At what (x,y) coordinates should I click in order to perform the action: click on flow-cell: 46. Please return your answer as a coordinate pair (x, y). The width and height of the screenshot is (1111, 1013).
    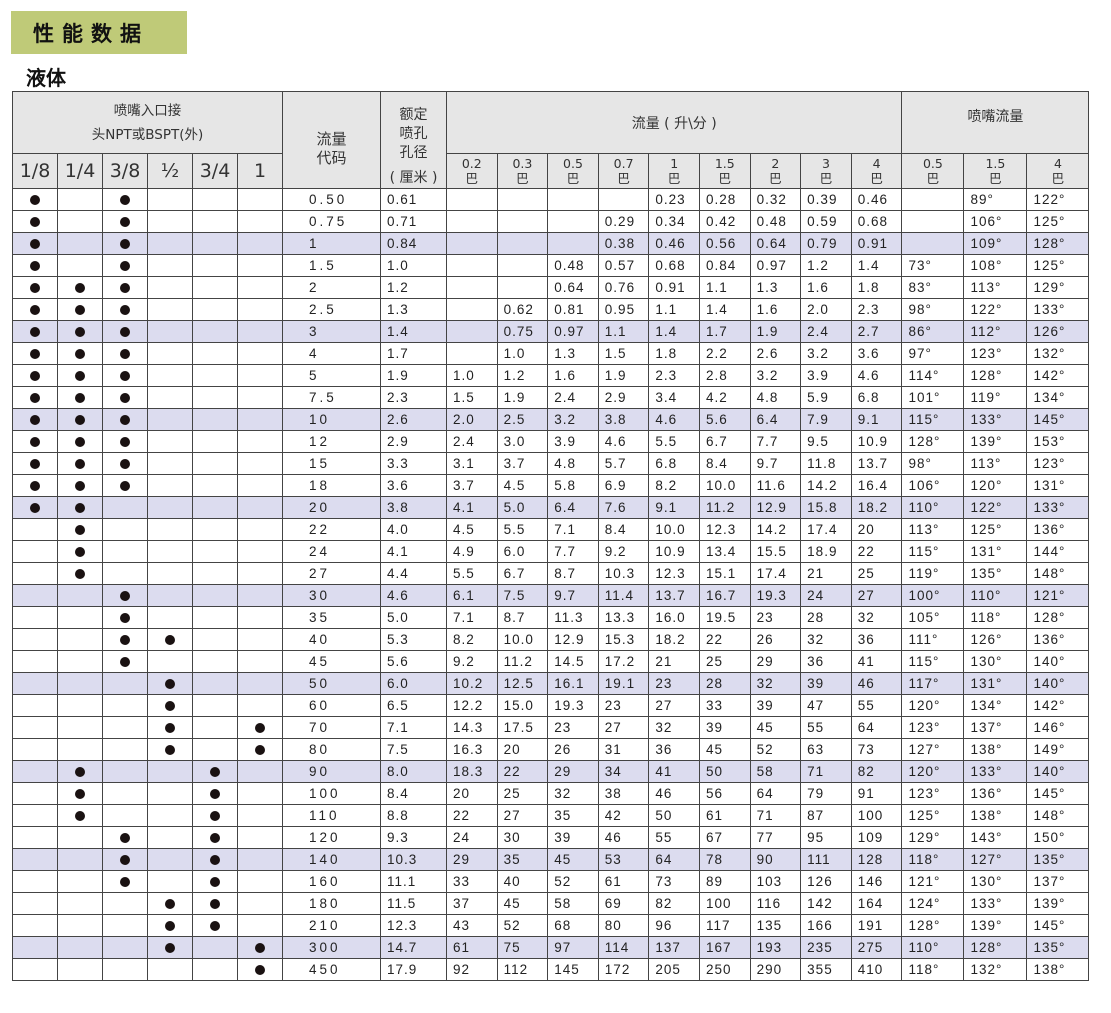
    Looking at the image, I should click on (876, 683).